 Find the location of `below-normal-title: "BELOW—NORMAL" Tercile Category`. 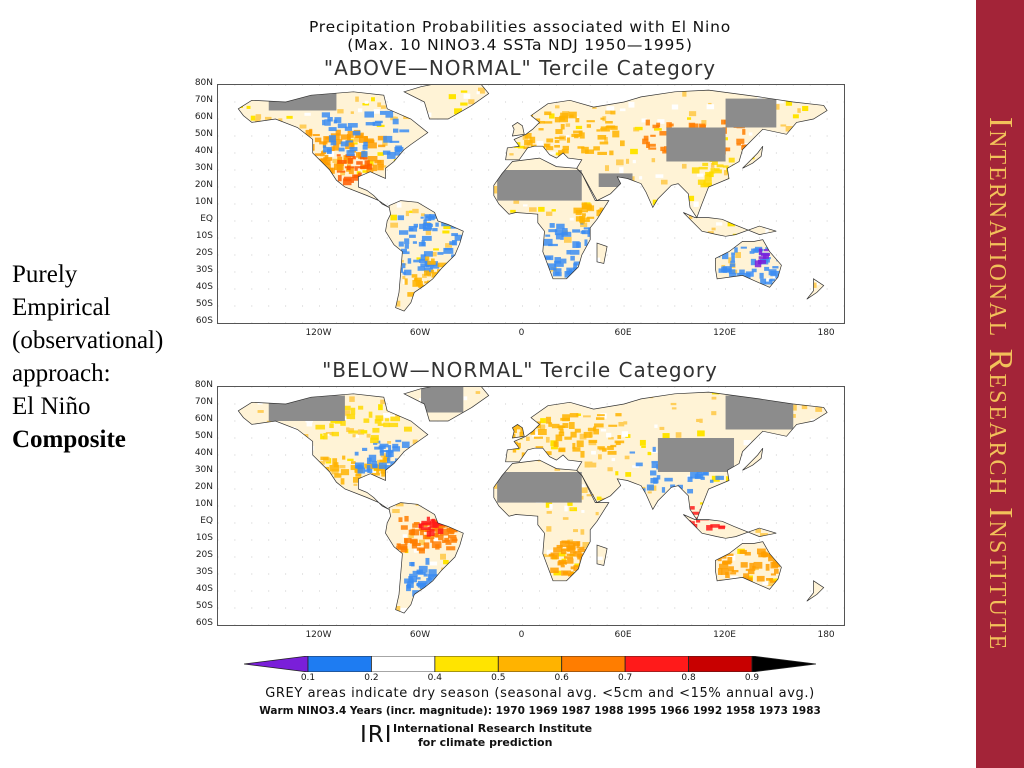

below-normal-title: "BELOW—NORMAL" Tercile Category is located at coordinates (520, 370).